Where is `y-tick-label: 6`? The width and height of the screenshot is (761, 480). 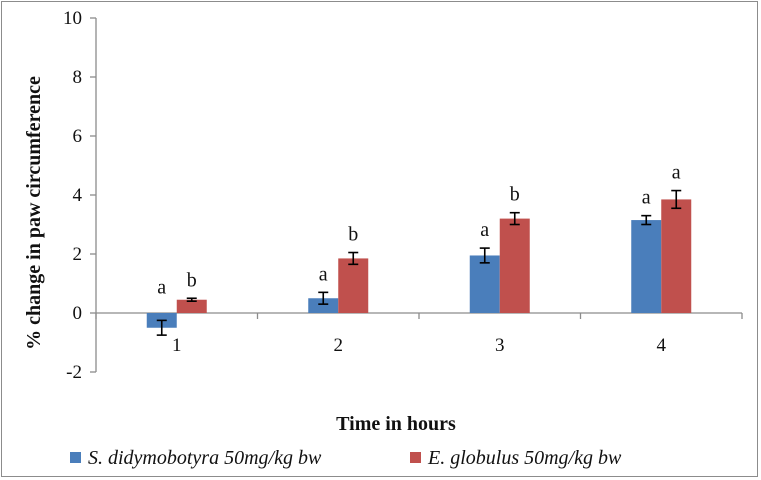
y-tick-label: 6 is located at coordinates (78, 136).